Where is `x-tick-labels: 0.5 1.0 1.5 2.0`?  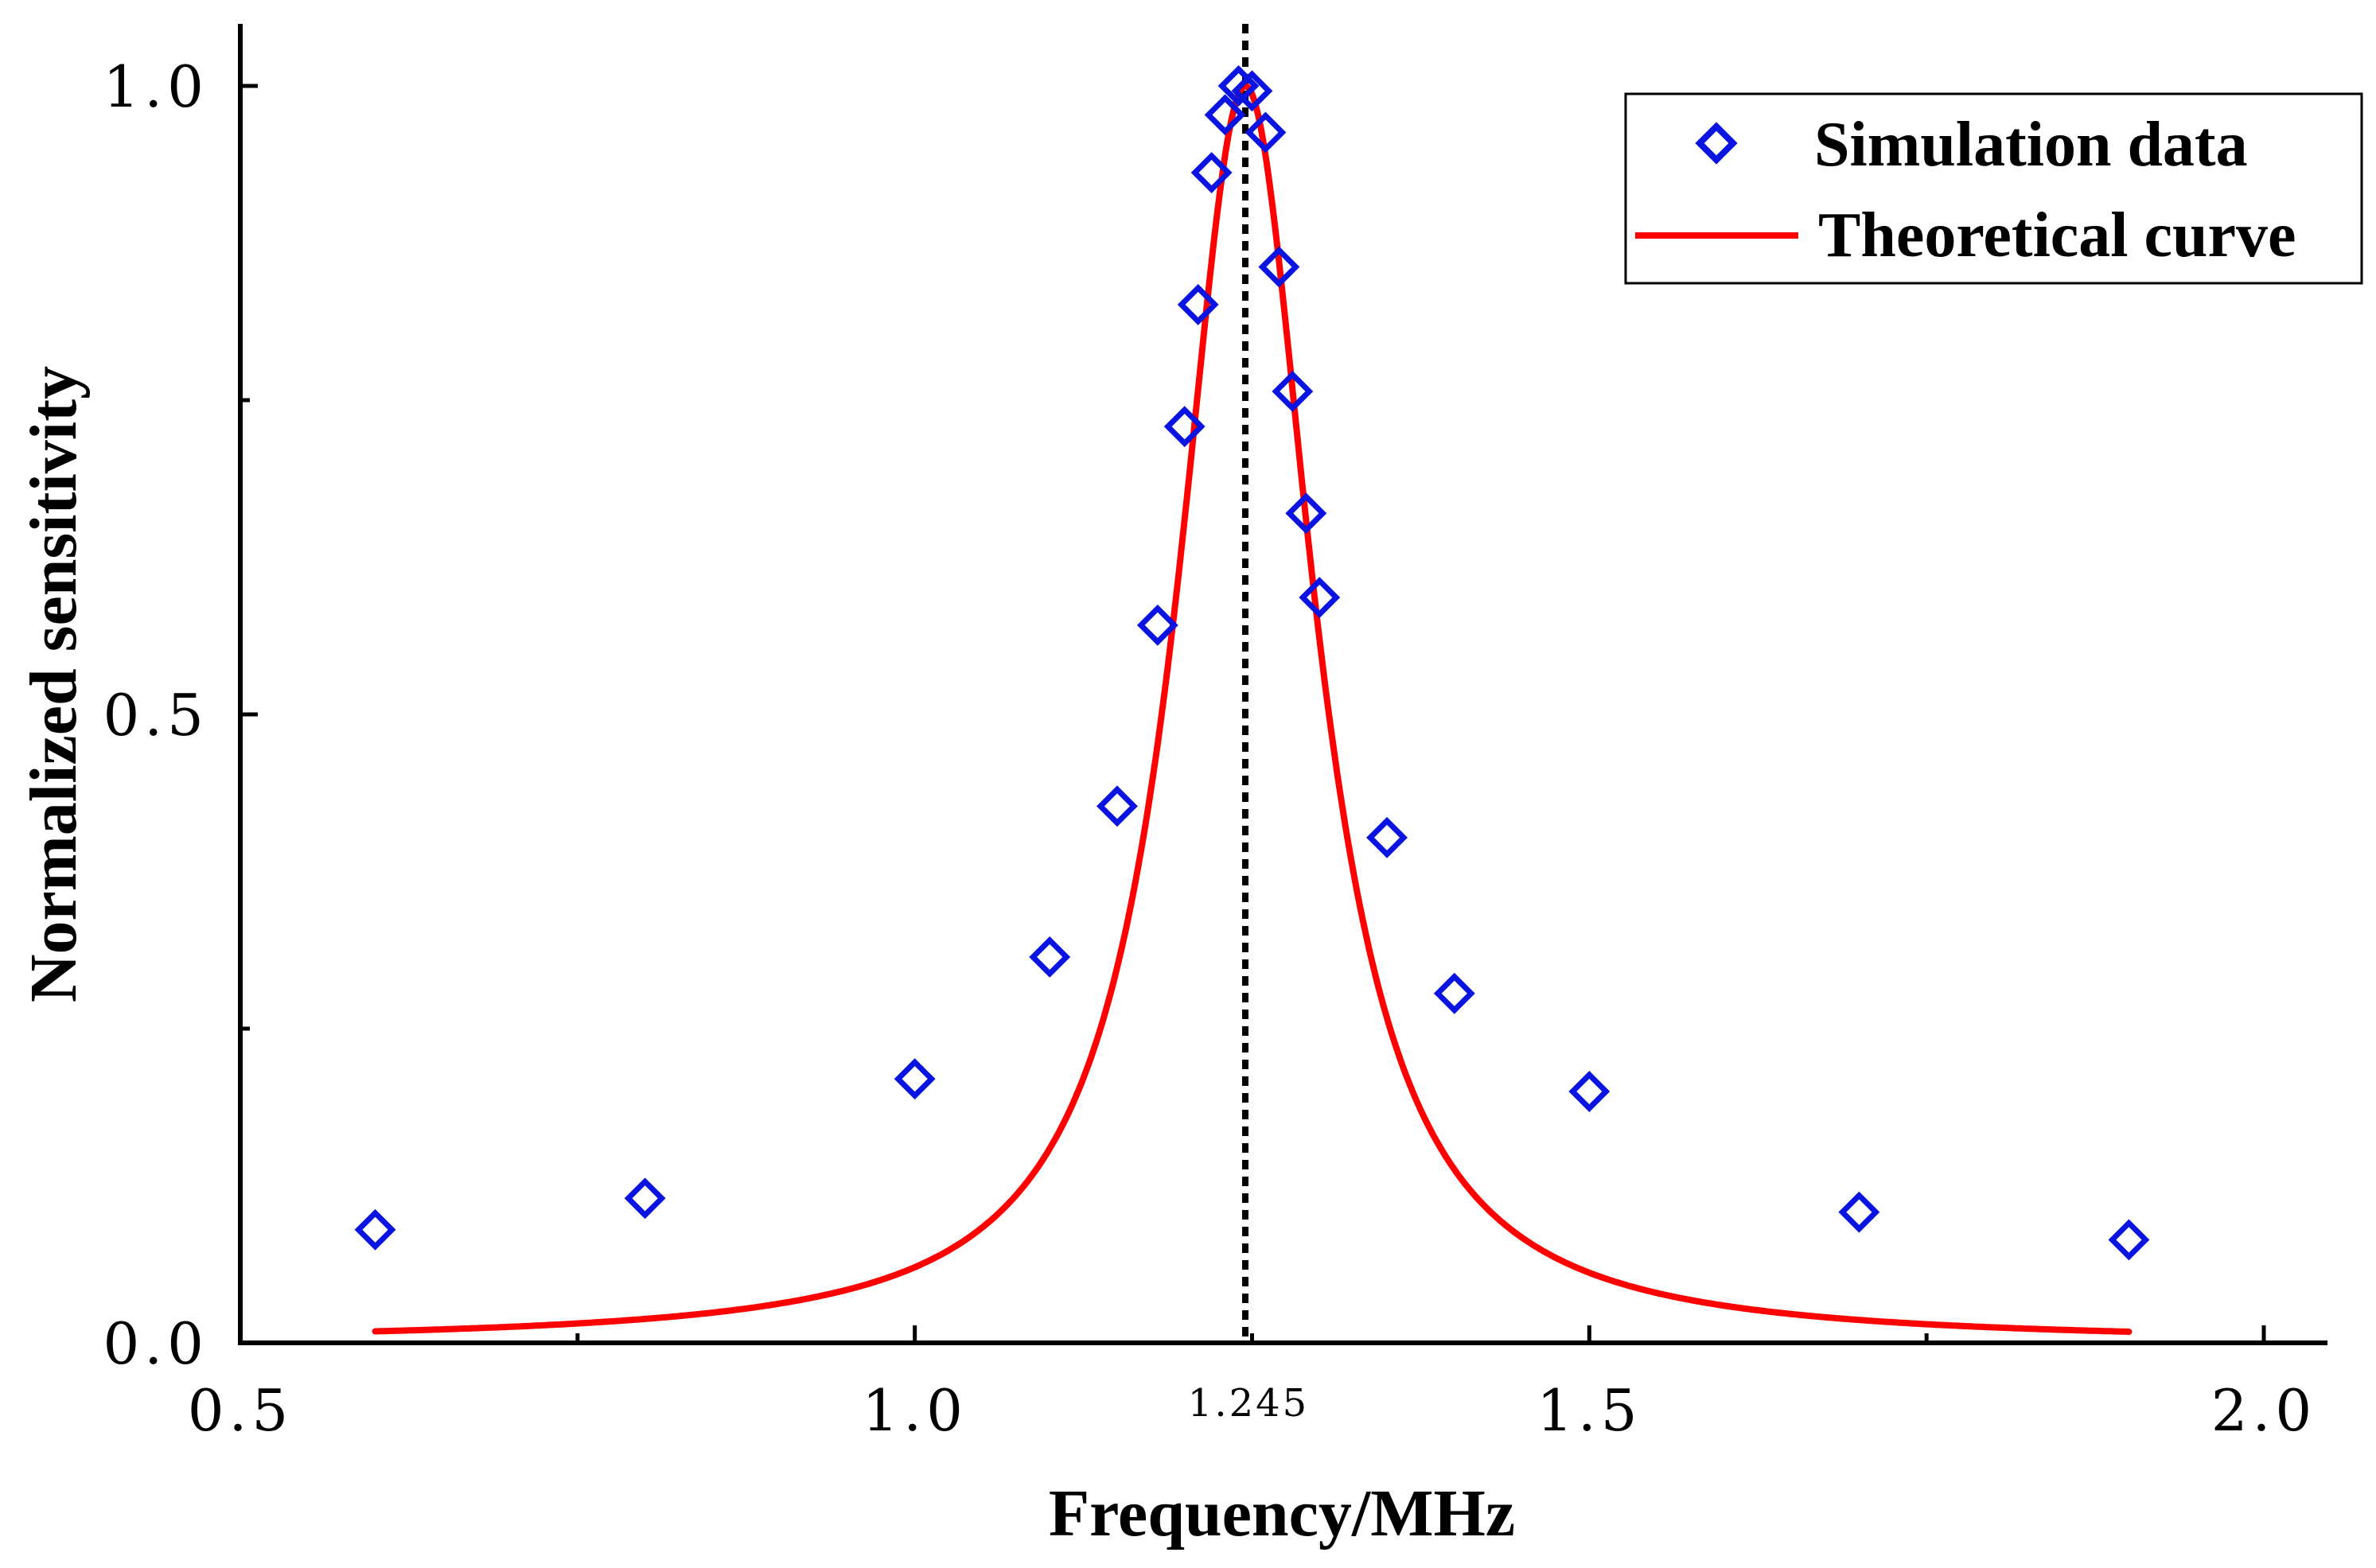 x-tick-labels: 0.5 1.0 1.5 2.0 is located at coordinates (1252, 1410).